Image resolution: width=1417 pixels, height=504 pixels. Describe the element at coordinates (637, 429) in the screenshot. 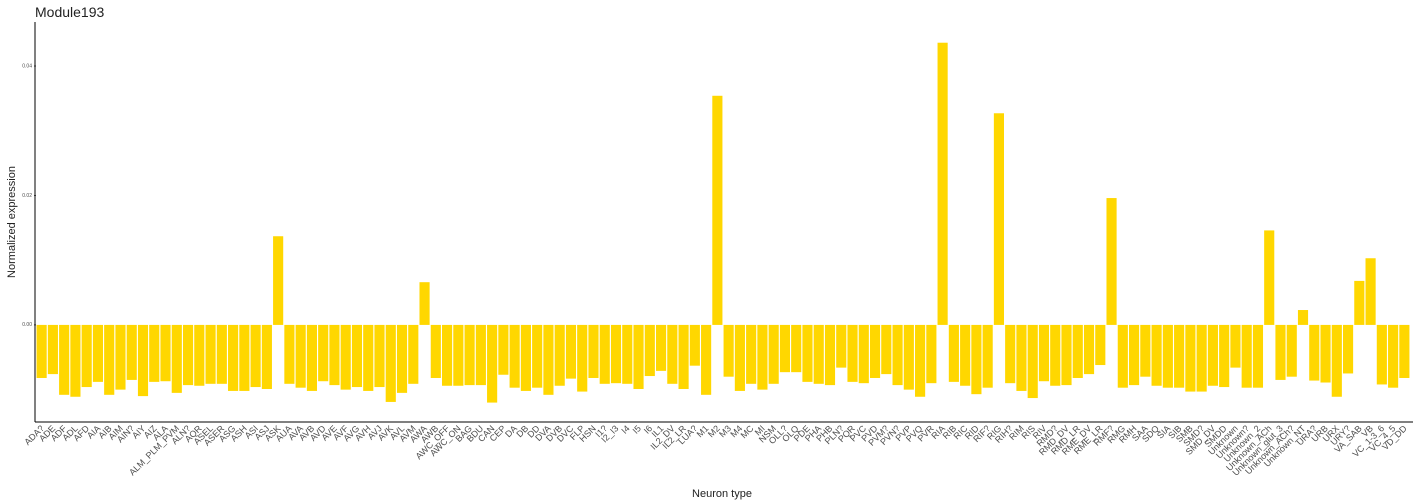

I see `x-tick-label: I5` at that location.